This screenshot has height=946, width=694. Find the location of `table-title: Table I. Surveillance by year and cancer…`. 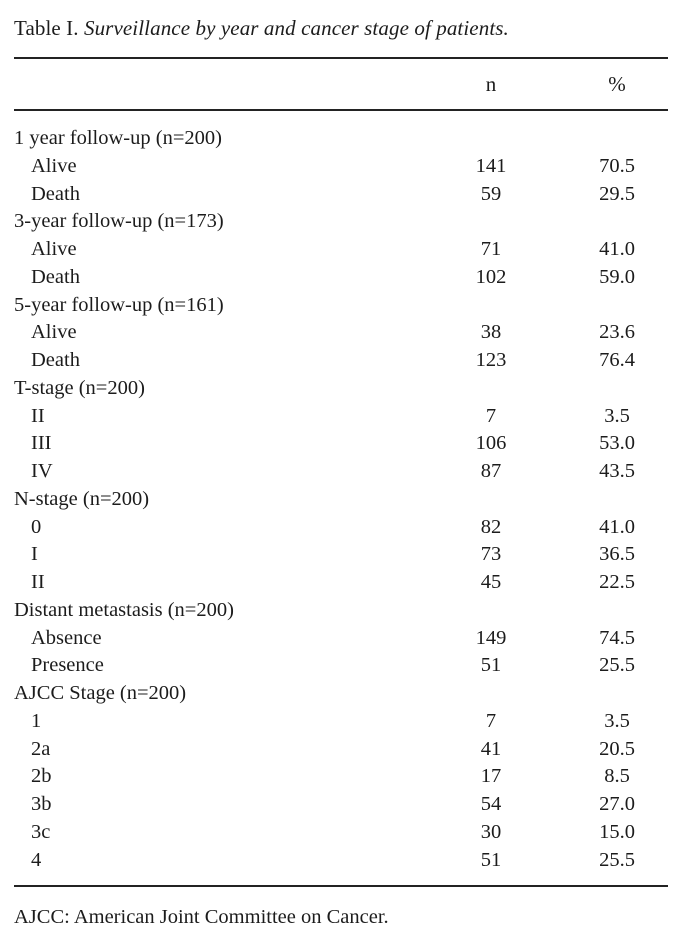

table-title: Table I. Surveillance by year and cancer… is located at coordinates (341, 28).